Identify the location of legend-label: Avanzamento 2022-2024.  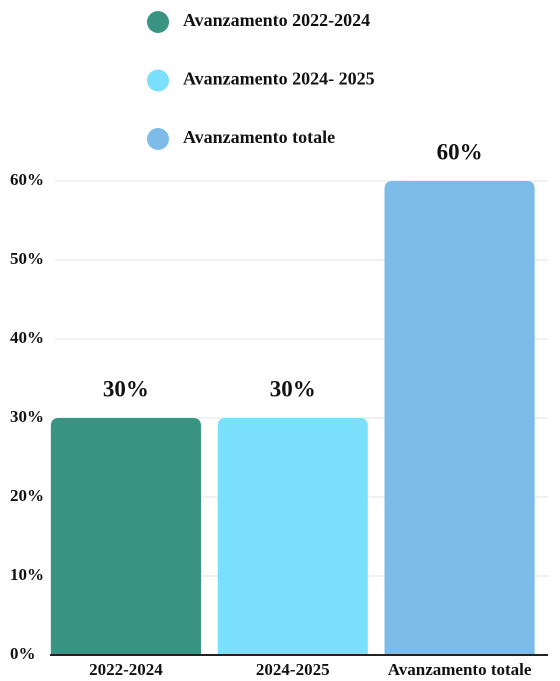
(276, 20).